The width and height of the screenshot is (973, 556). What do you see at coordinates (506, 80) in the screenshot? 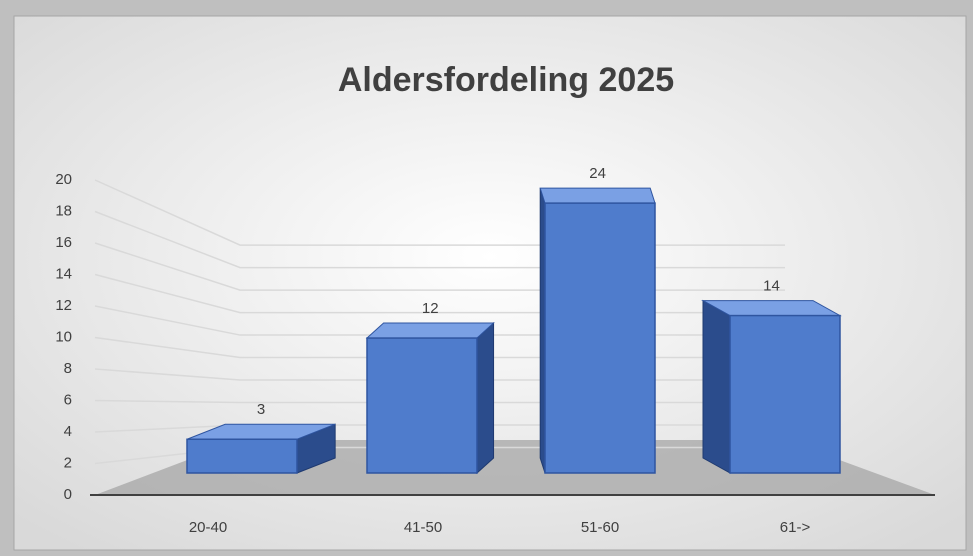
I see `chart-title: Aldersfordeling 2025` at bounding box center [506, 80].